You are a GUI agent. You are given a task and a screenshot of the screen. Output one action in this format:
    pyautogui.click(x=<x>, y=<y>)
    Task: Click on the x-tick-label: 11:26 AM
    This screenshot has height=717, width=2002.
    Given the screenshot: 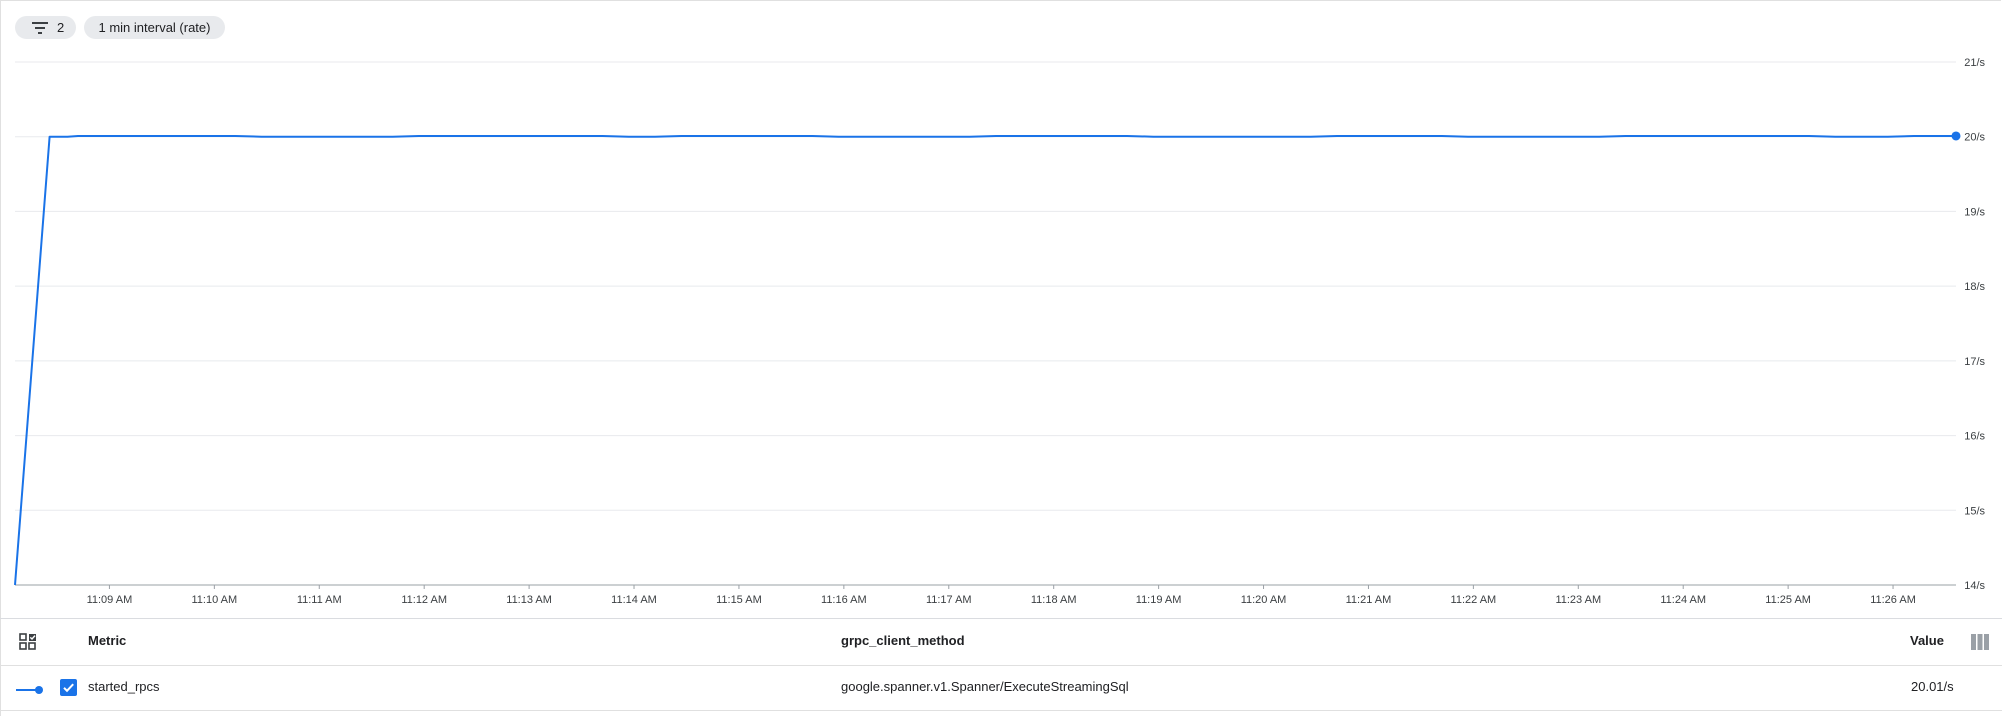 What is the action you would take?
    pyautogui.click(x=1893, y=600)
    